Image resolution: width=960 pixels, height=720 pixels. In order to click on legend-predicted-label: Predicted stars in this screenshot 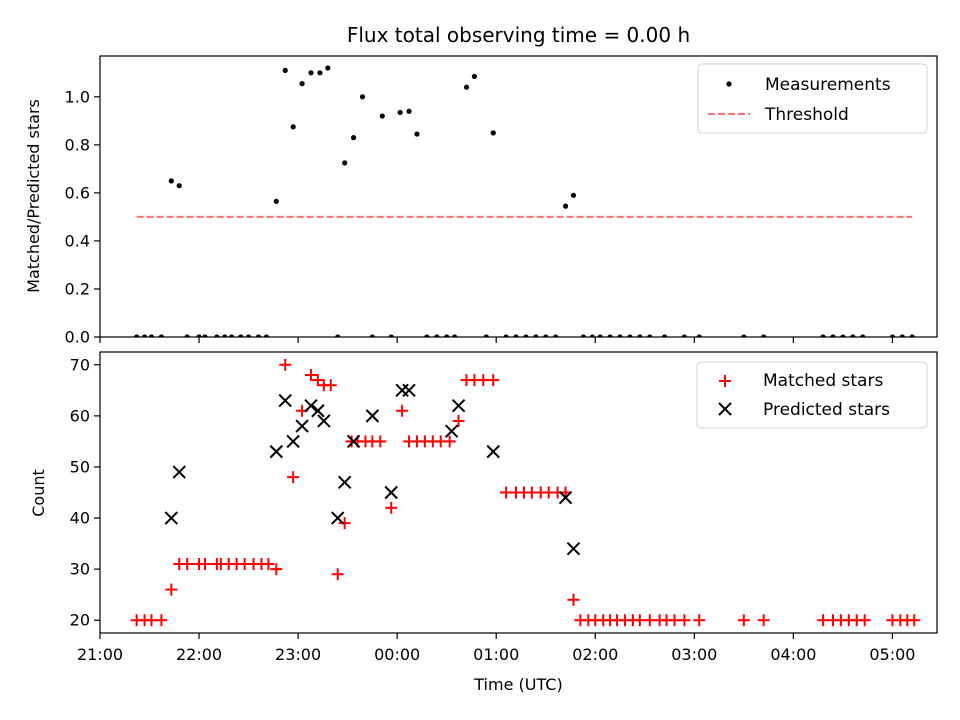, I will do `click(826, 410)`.